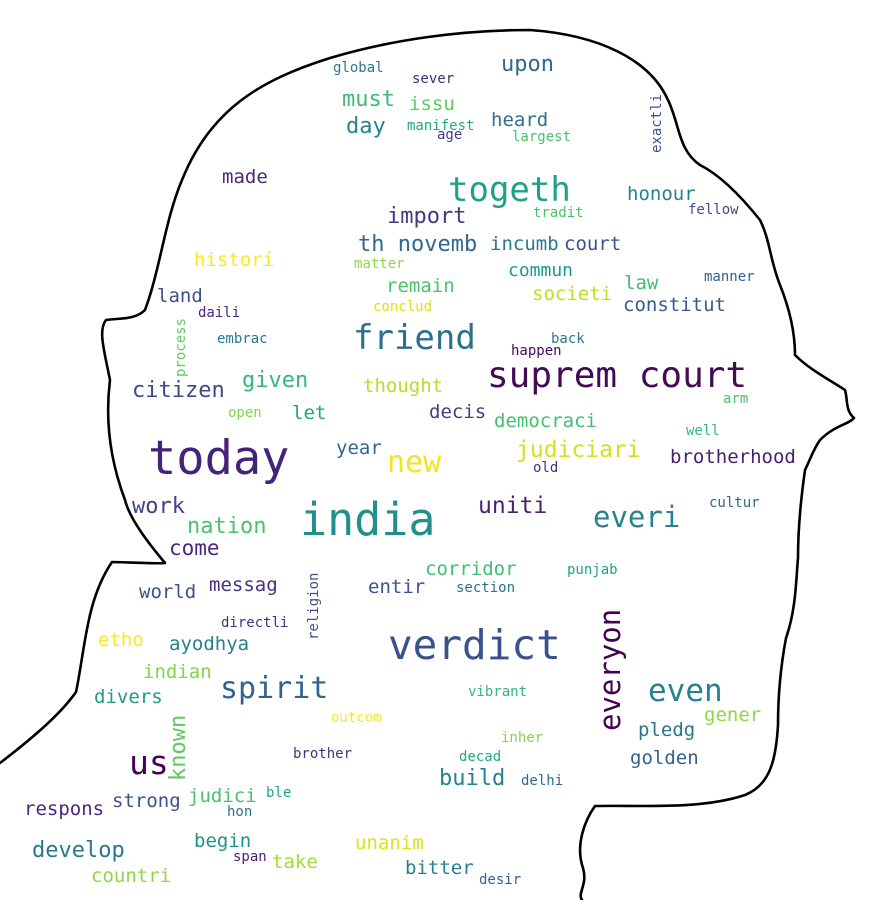 The image size is (878, 900). Describe the element at coordinates (433, 79) in the screenshot. I see `word-sever: sever` at that location.